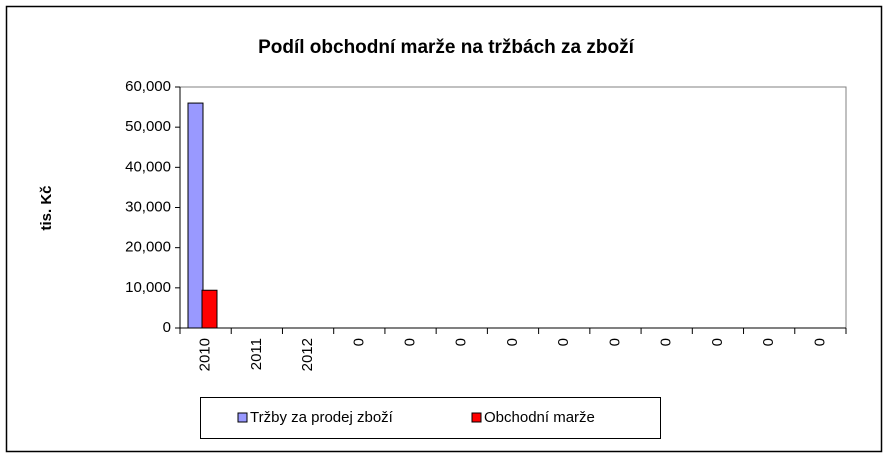 This screenshot has height=456, width=888. I want to click on y-tick-label: 20,000, so click(148, 247).